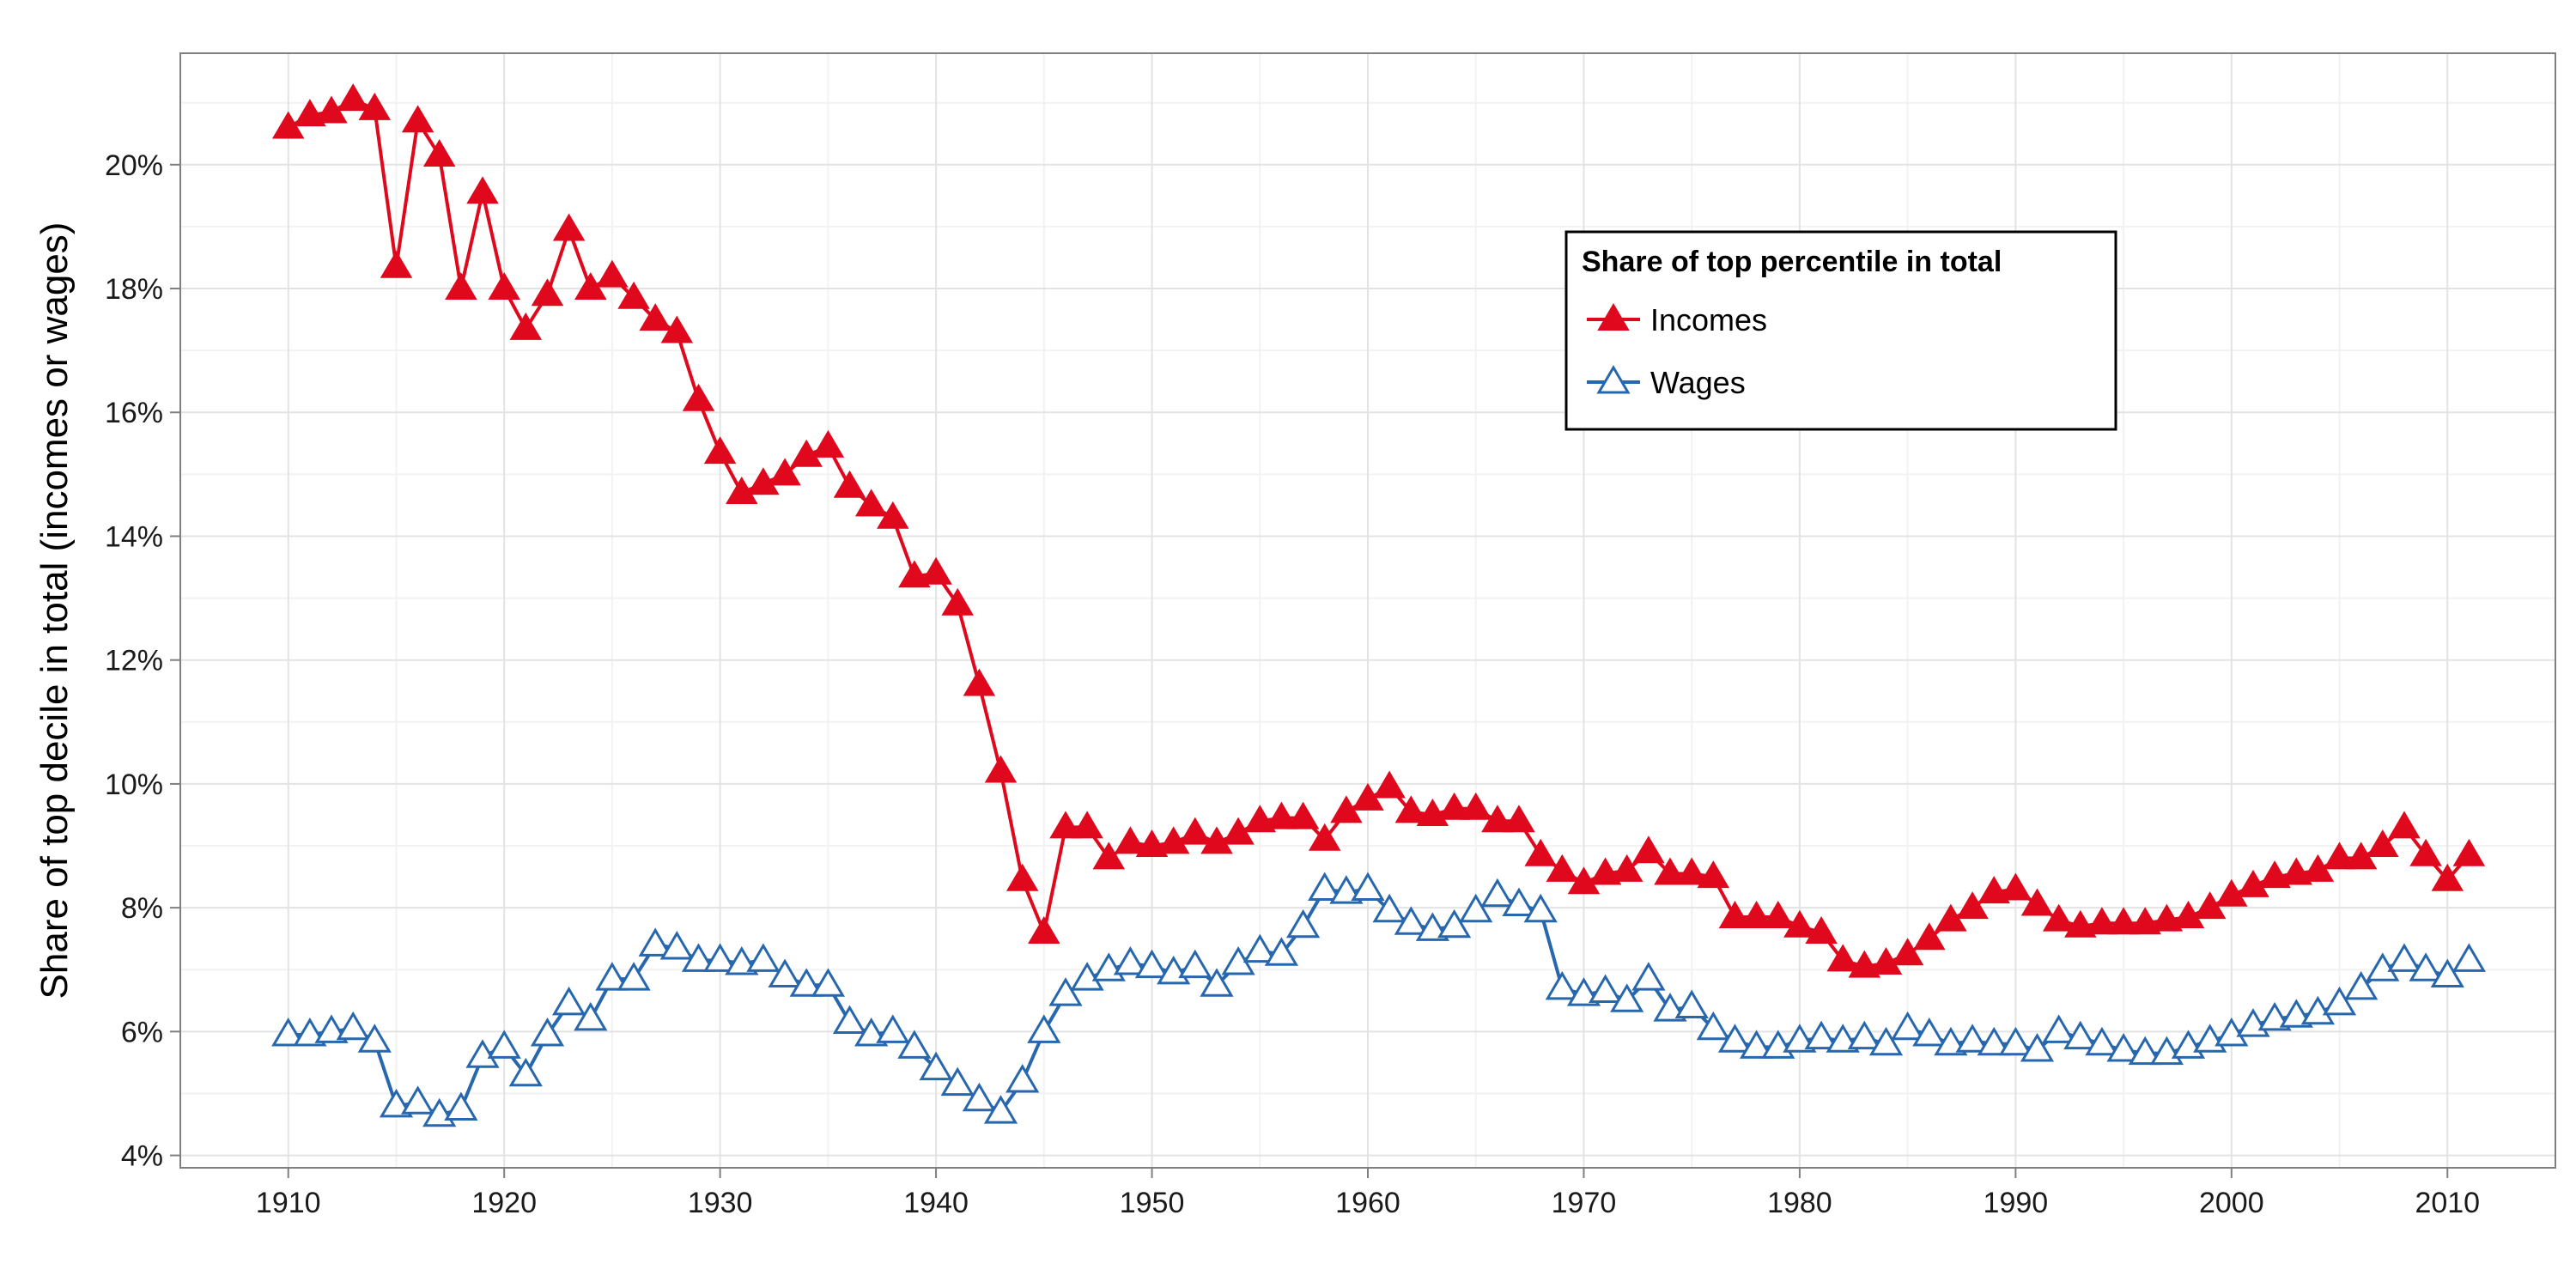 The width and height of the screenshot is (2576, 1288). What do you see at coordinates (134, 413) in the screenshot?
I see `y-tick-label: 16%` at bounding box center [134, 413].